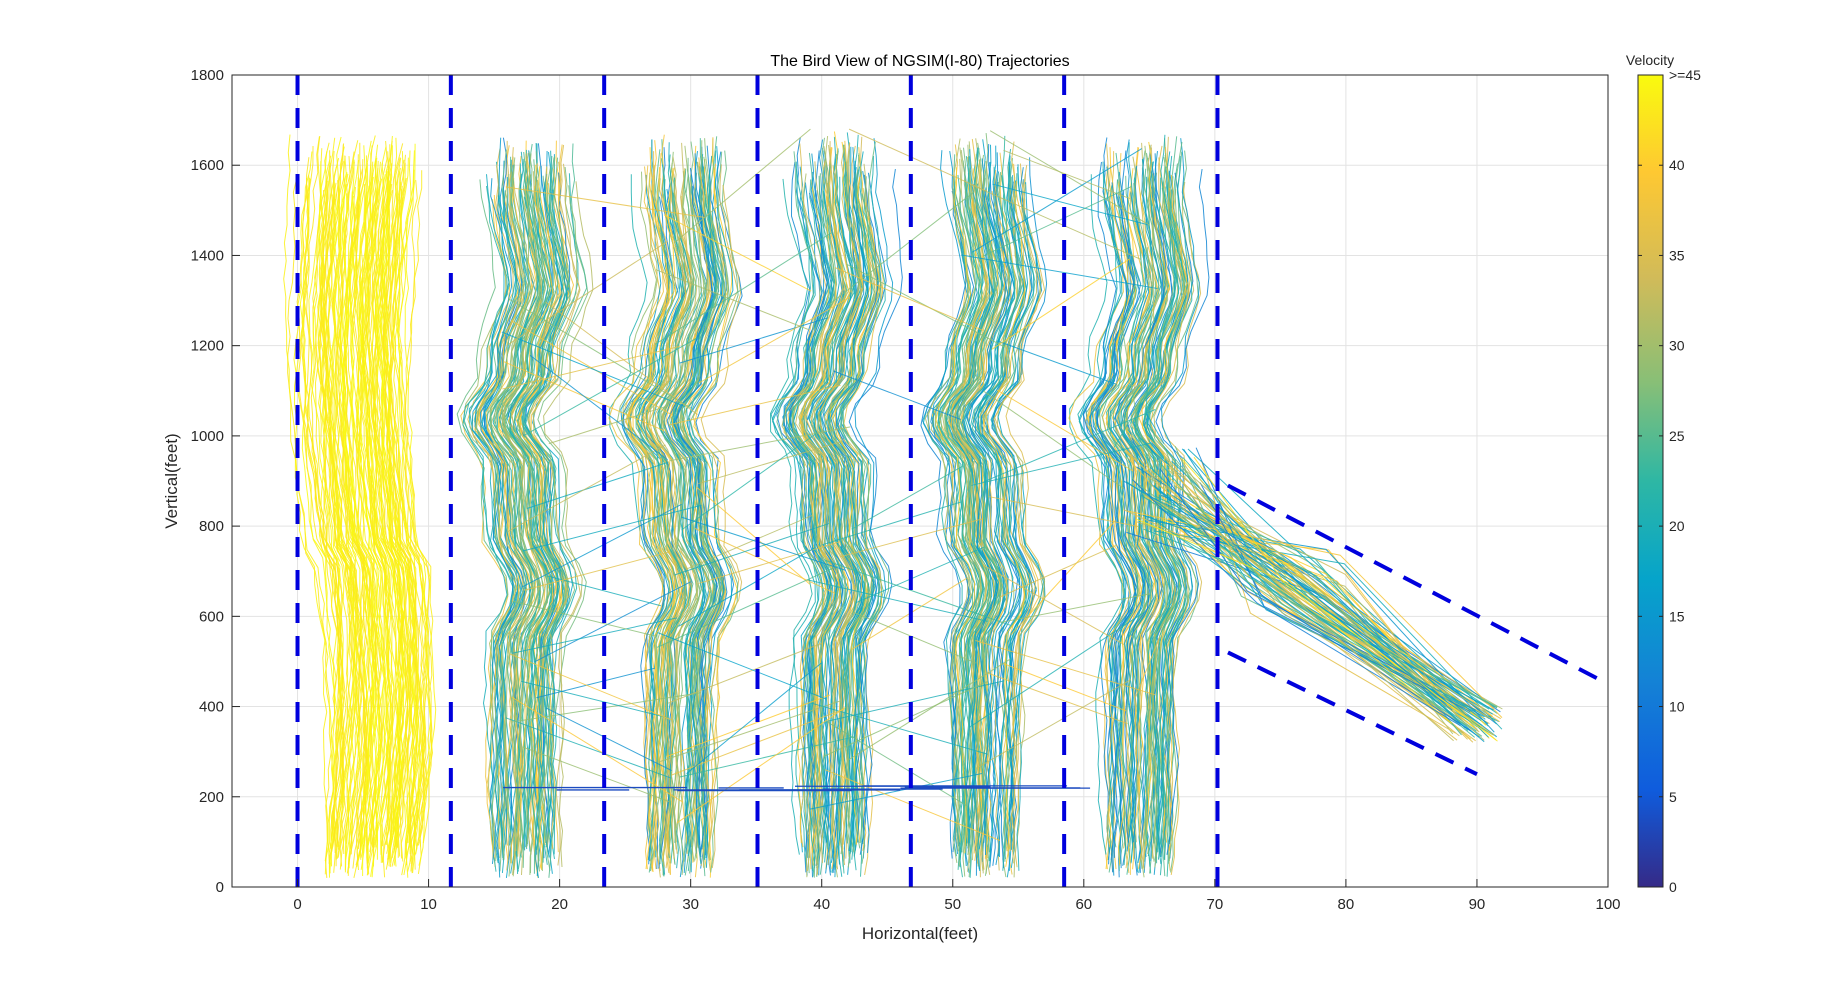  Describe the element at coordinates (1669, 481) in the screenshot. I see `colorbar-ticks: 0 5 10 15 20 25 30 35 40 >=45` at that location.